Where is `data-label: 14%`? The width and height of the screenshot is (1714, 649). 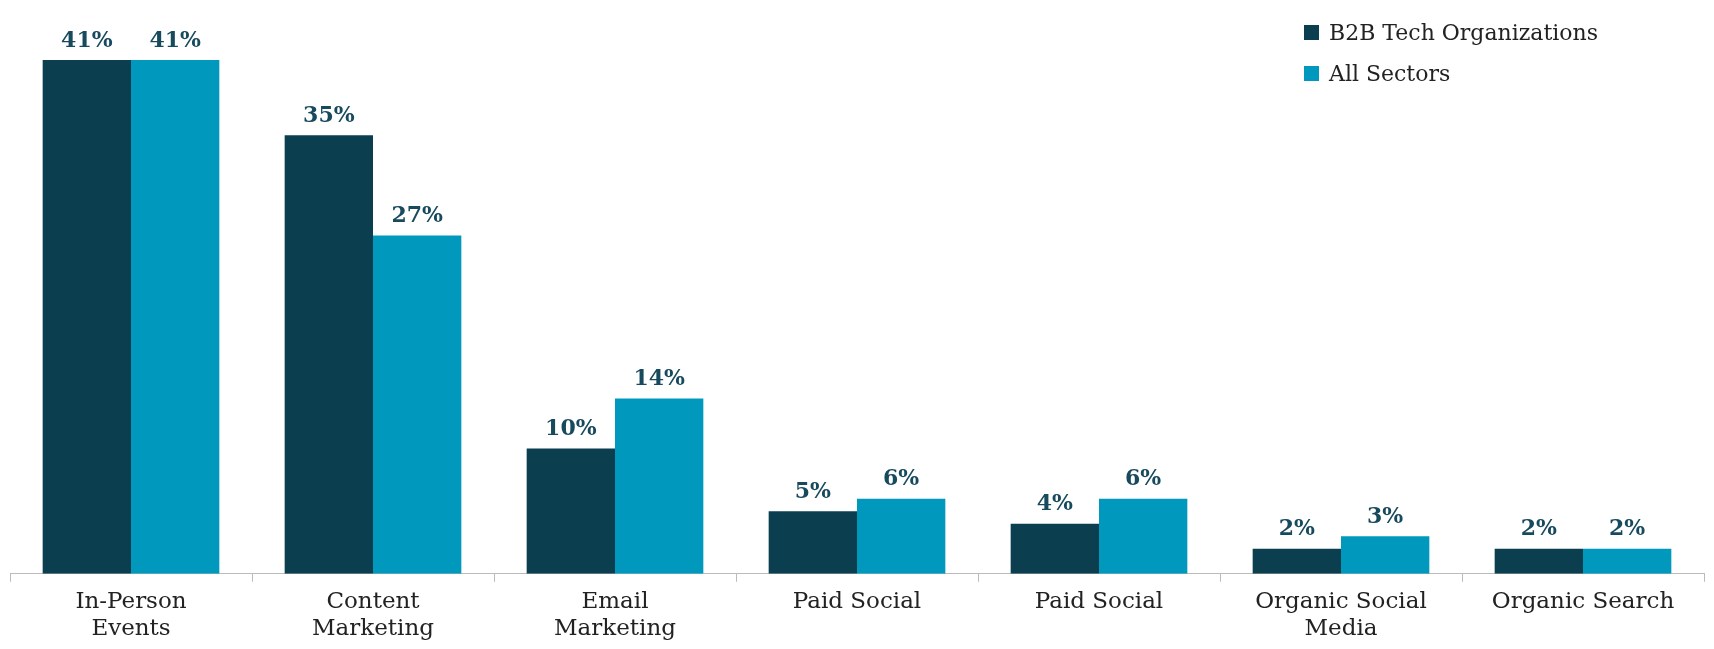
data-label: 14% is located at coordinates (659, 377).